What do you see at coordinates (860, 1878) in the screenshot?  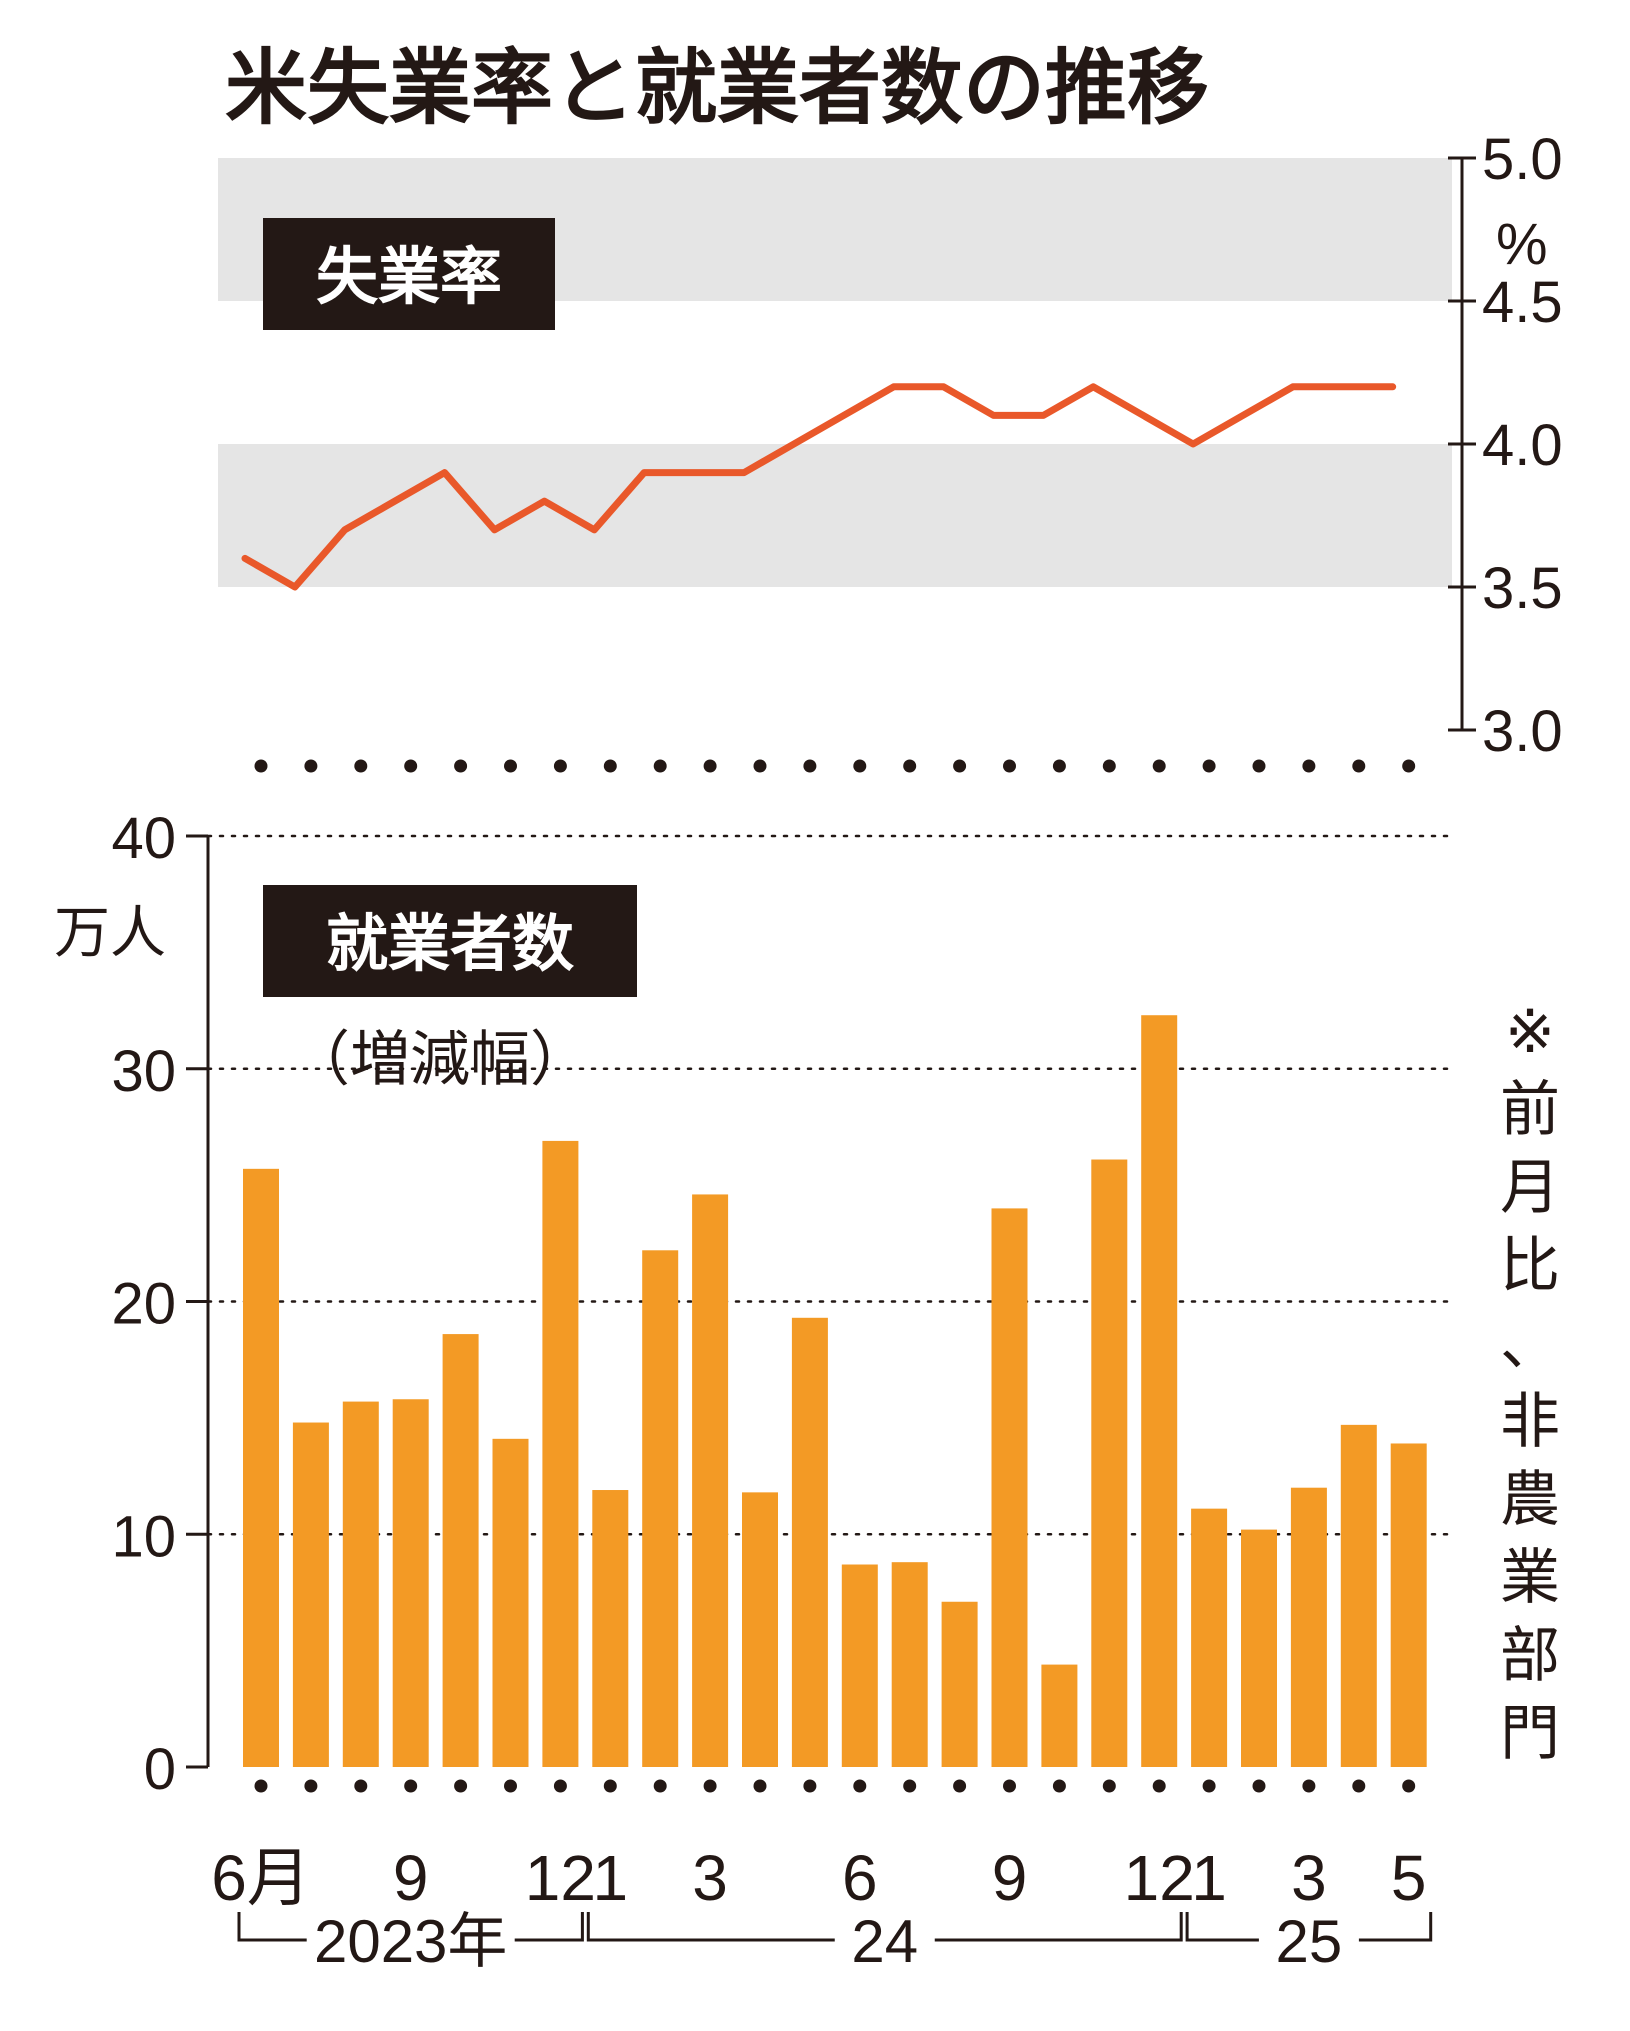 I see `x-tick-label: 6` at bounding box center [860, 1878].